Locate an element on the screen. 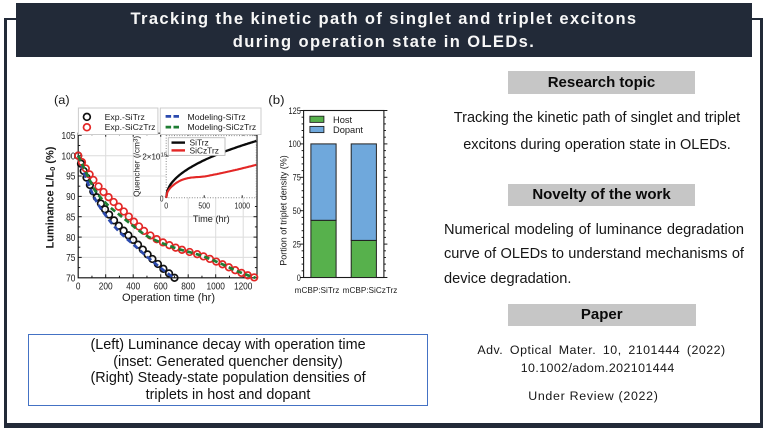 The width and height of the screenshot is (768, 432). svg-text: 1200 is located at coordinates (243, 287).